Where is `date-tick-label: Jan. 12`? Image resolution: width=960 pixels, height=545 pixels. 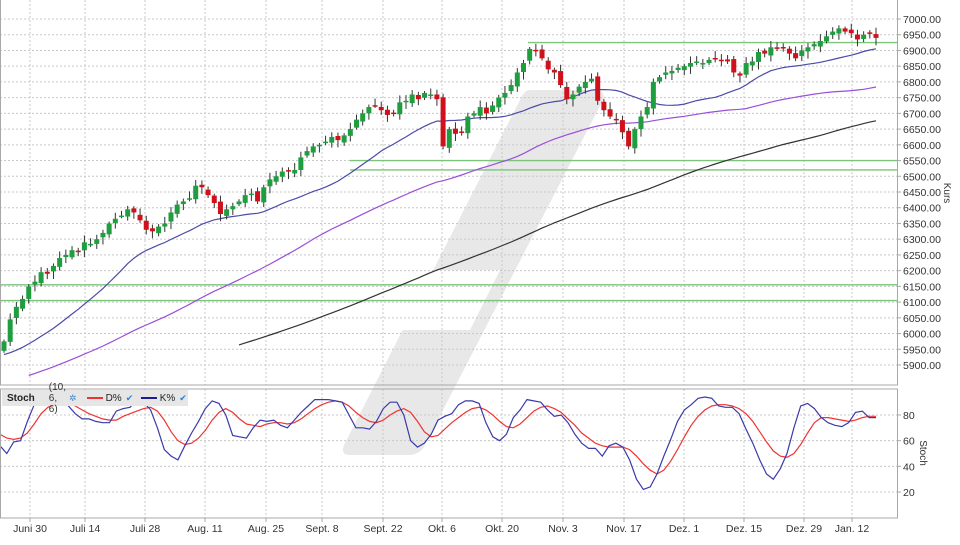
date-tick-label: Jan. 12 is located at coordinates (852, 529).